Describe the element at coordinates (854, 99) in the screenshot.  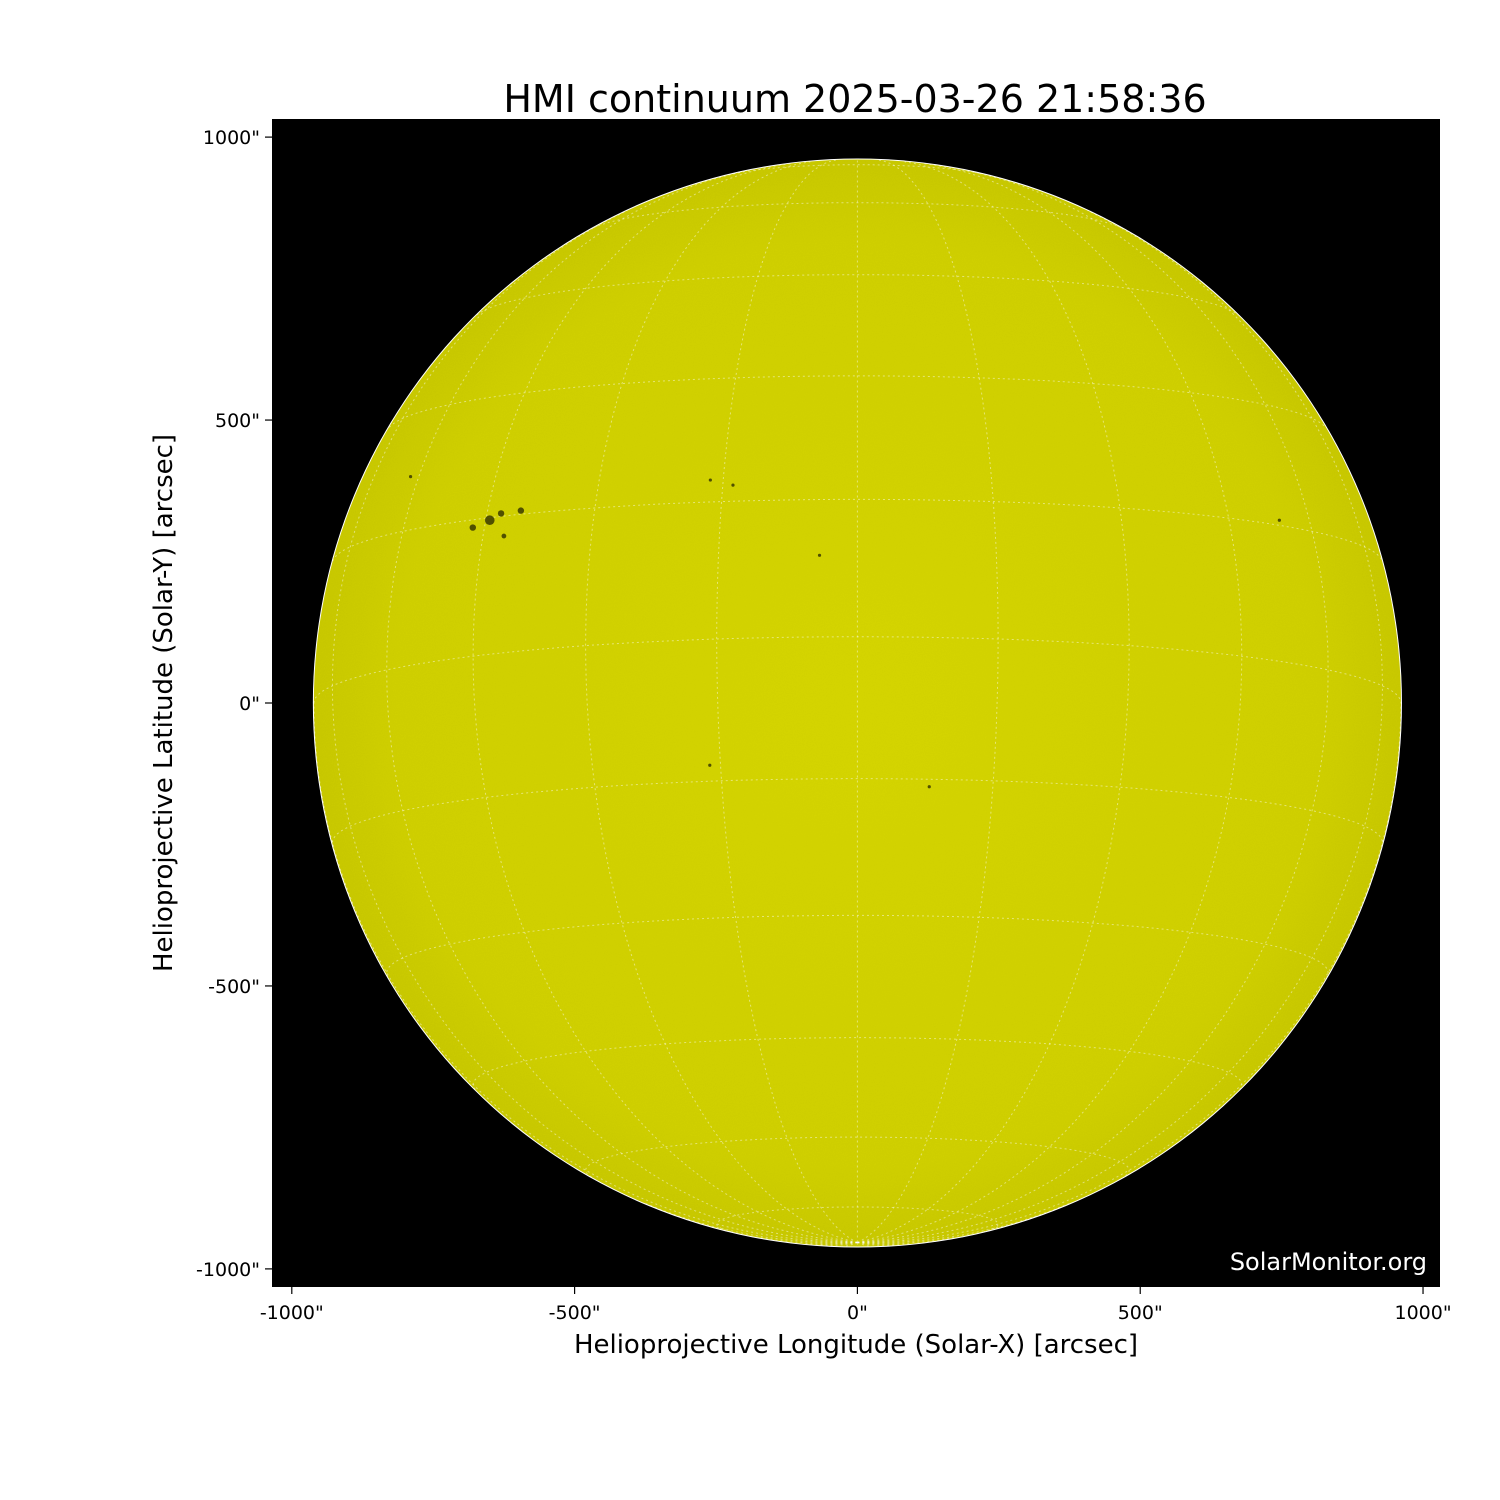
I see `chart-title: HMI continuum 2025-03-26 21:58:36` at that location.